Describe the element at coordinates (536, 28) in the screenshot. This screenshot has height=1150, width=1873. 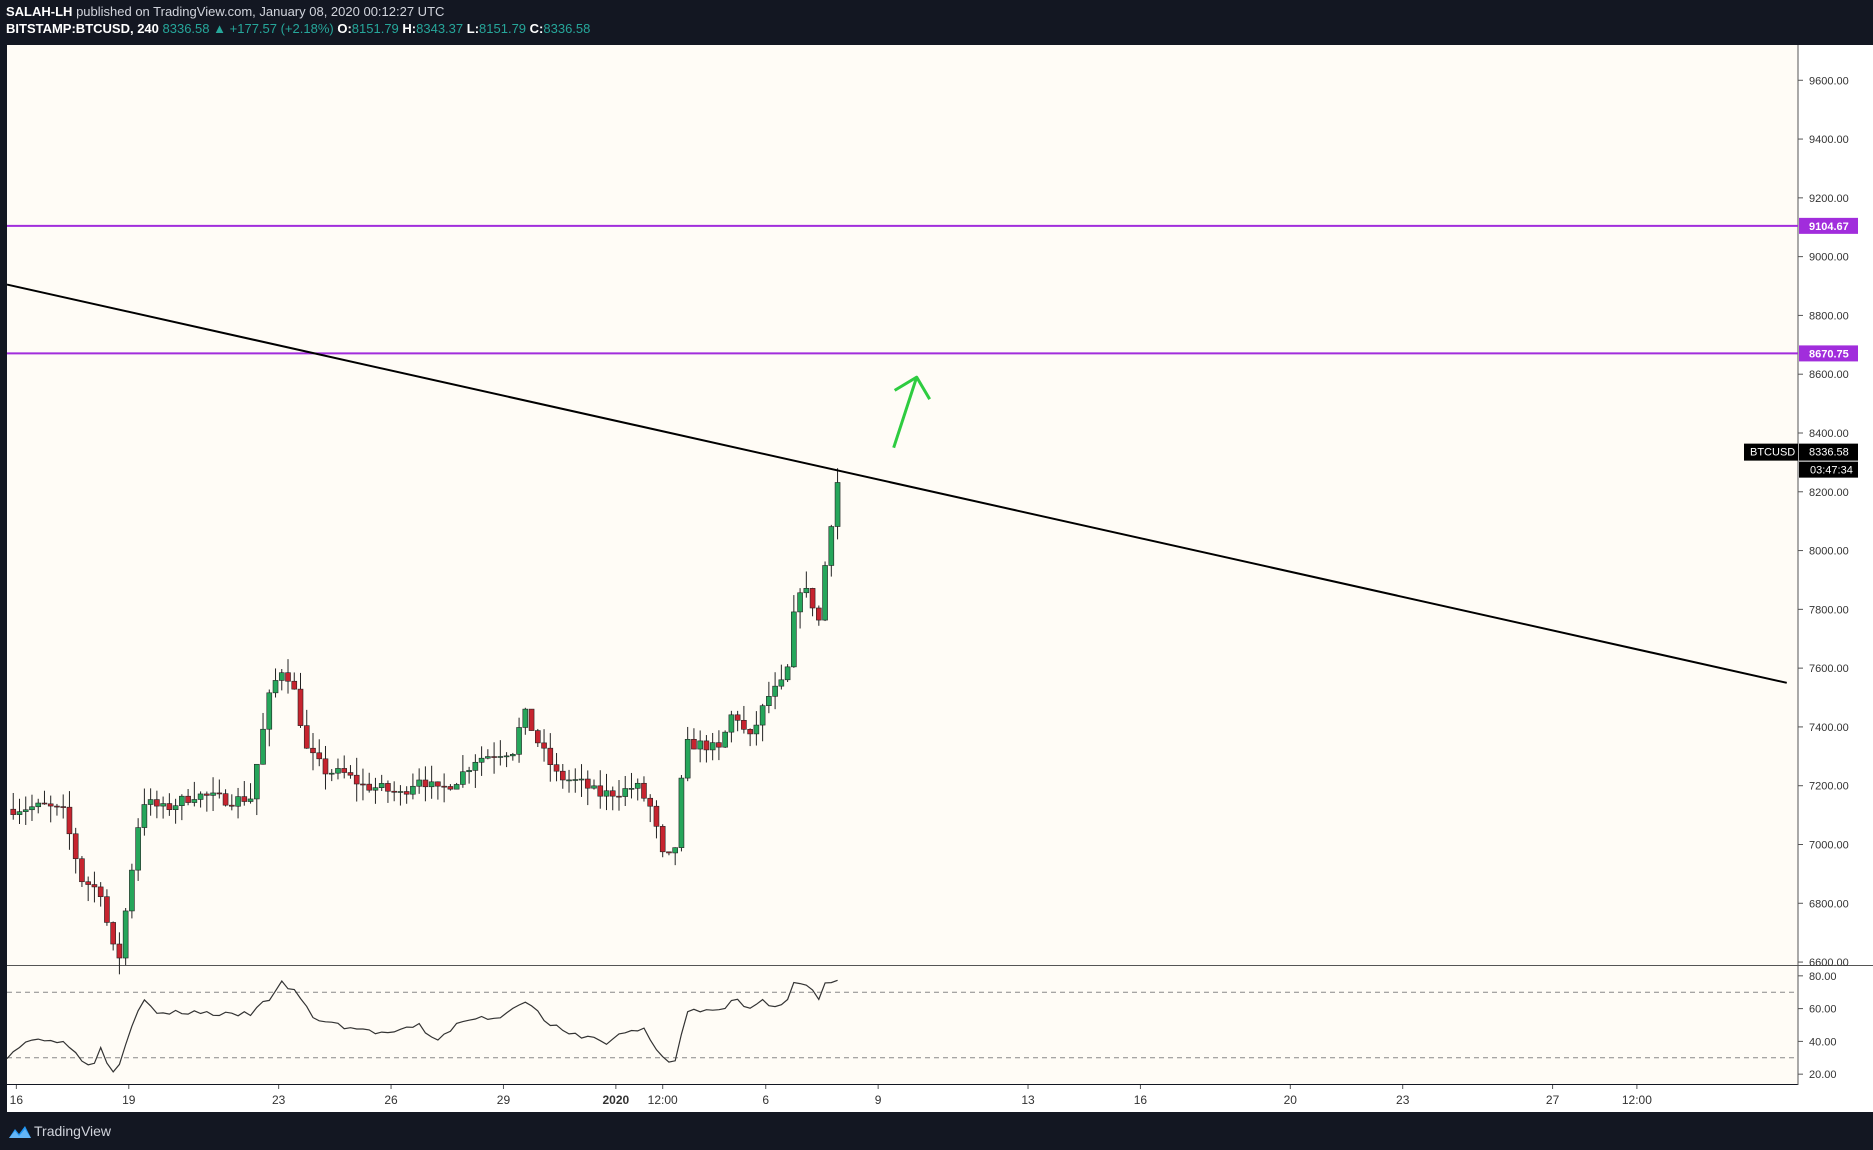
I see `close-label: C:` at that location.